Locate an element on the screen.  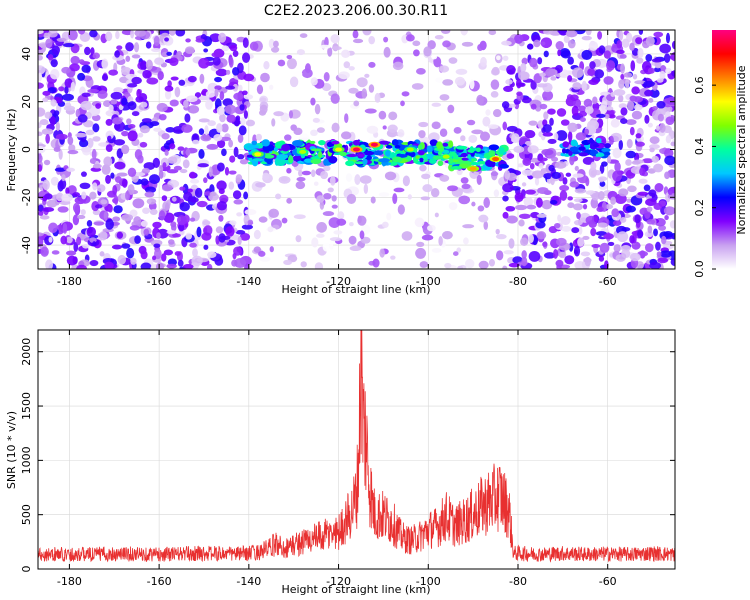
spectrogram-weak-signal-cell is located at coordinates (598, 140).